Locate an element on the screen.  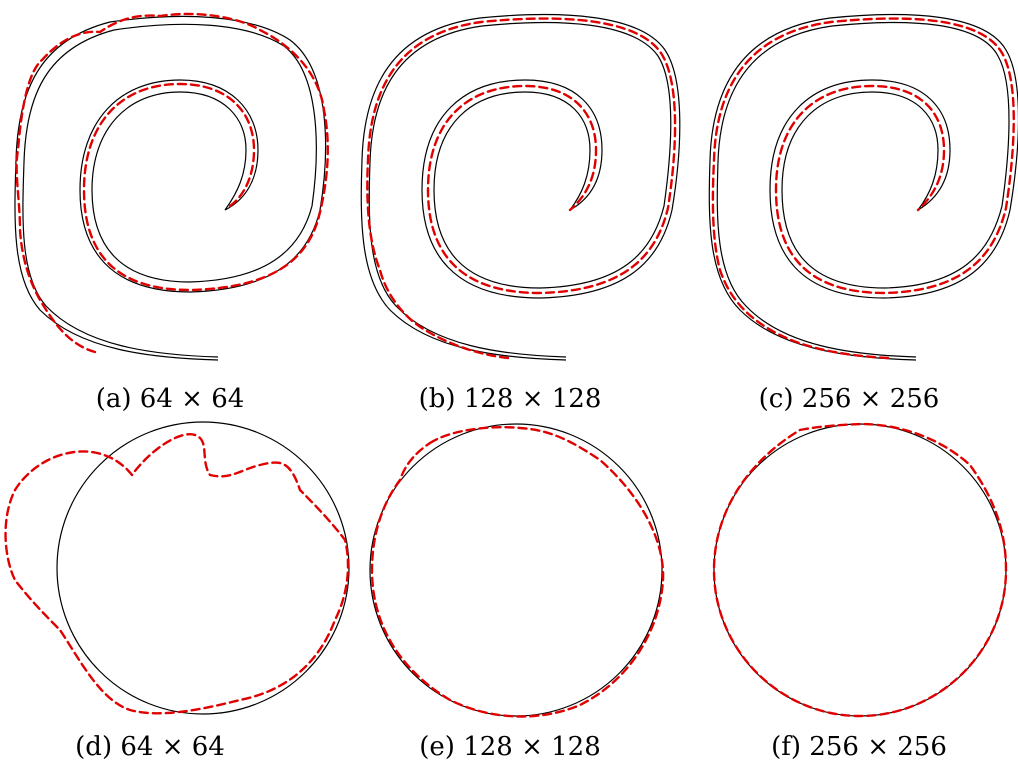
caption-f: (f) 256 × 256 is located at coordinates (859, 747).